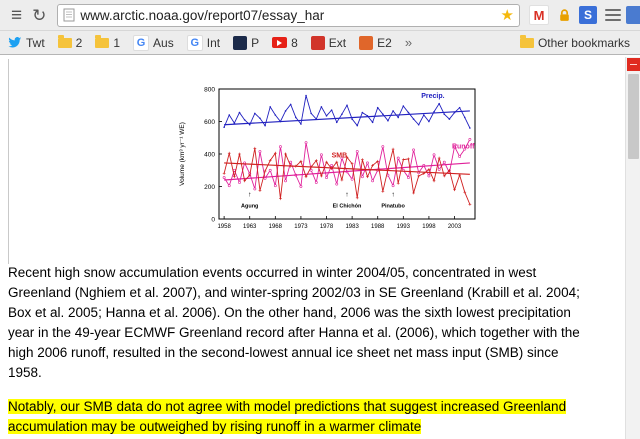  What do you see at coordinates (507, 15) in the screenshot?
I see `bookmark-star-icon: ★` at bounding box center [507, 15].